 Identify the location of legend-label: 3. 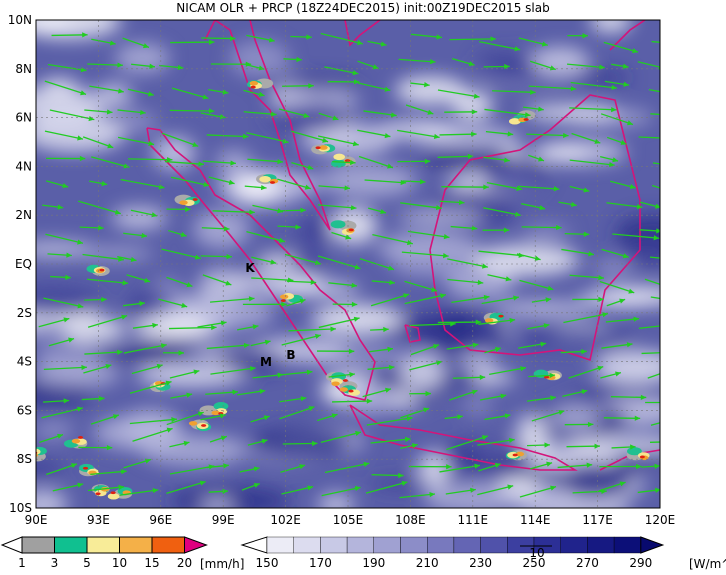
(55, 563).